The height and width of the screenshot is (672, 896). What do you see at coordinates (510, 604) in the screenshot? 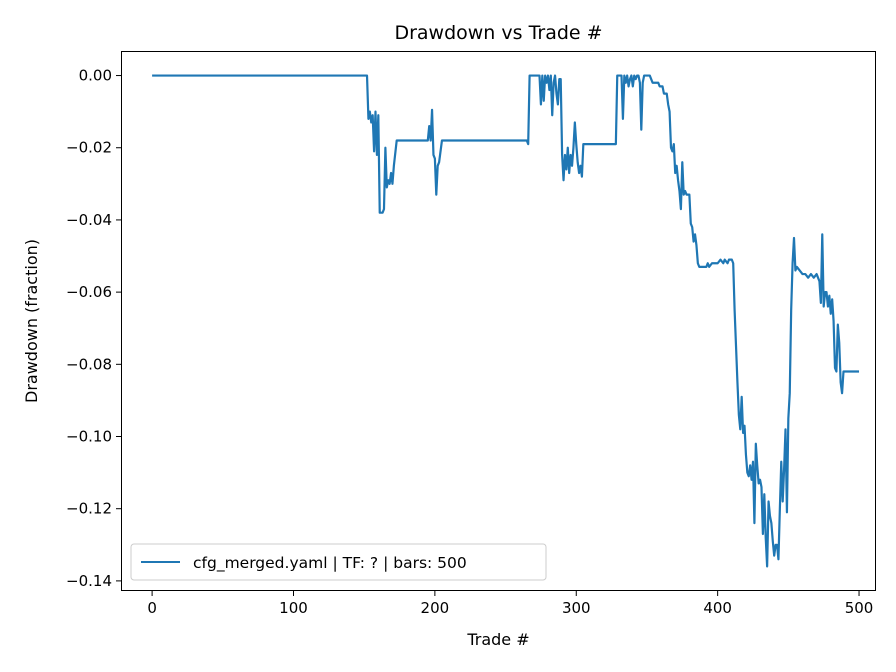
I see `x-axis: 0 100 200 300 400 500` at bounding box center [510, 604].